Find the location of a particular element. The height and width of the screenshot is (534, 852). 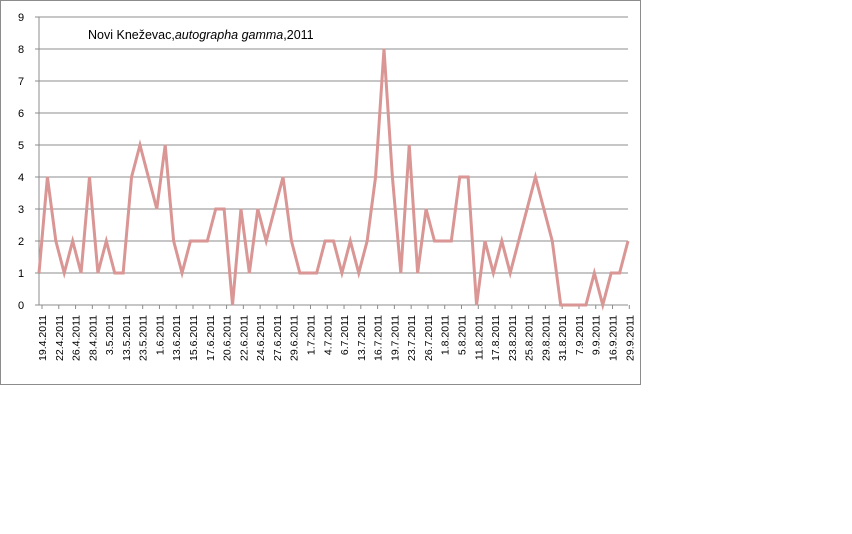

chart-title-species: autographa gamma is located at coordinates (229, 35).